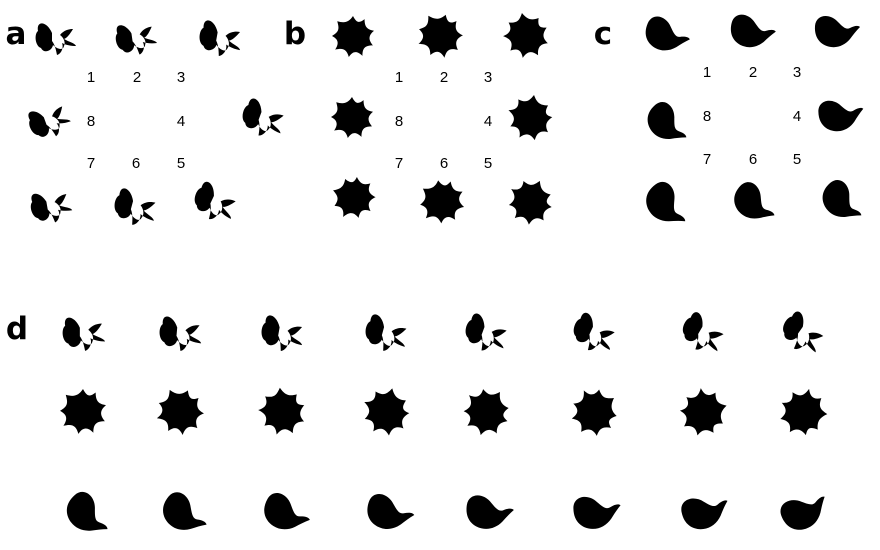 This screenshot has width=880, height=550. I want to click on panel-c-position-label-5: 5, so click(797, 159).